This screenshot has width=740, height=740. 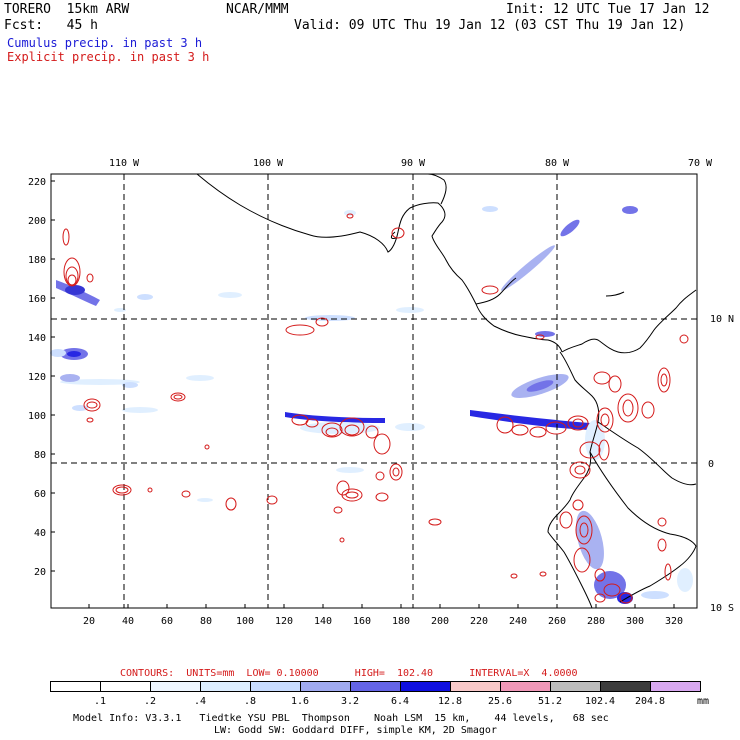 I want to click on lon-label: 100 W, so click(x=268, y=163).